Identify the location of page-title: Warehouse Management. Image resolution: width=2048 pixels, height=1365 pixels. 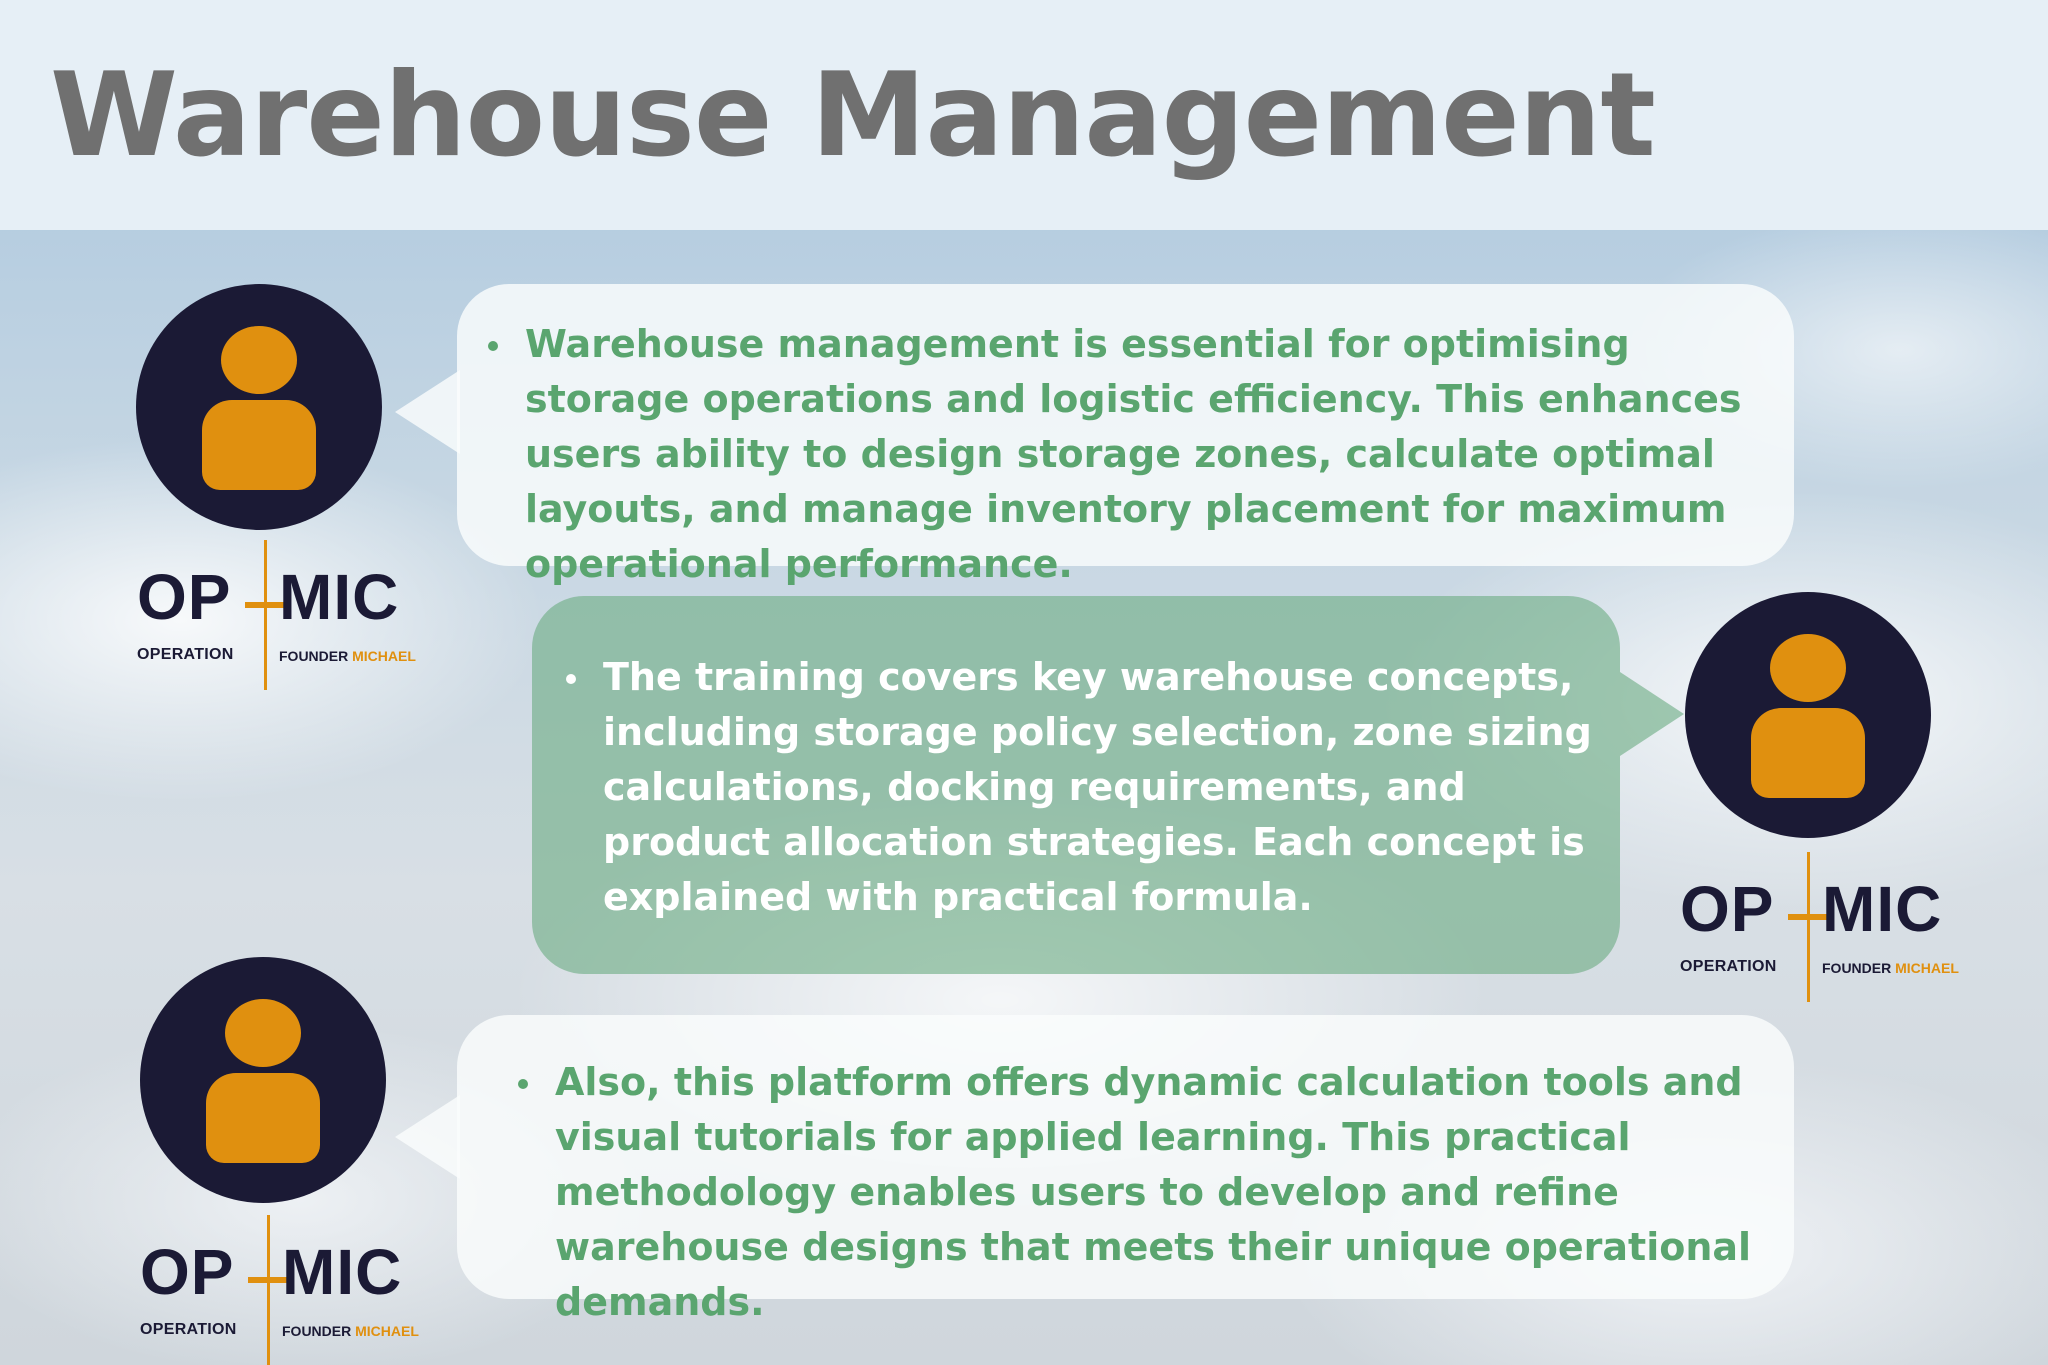
(853, 115).